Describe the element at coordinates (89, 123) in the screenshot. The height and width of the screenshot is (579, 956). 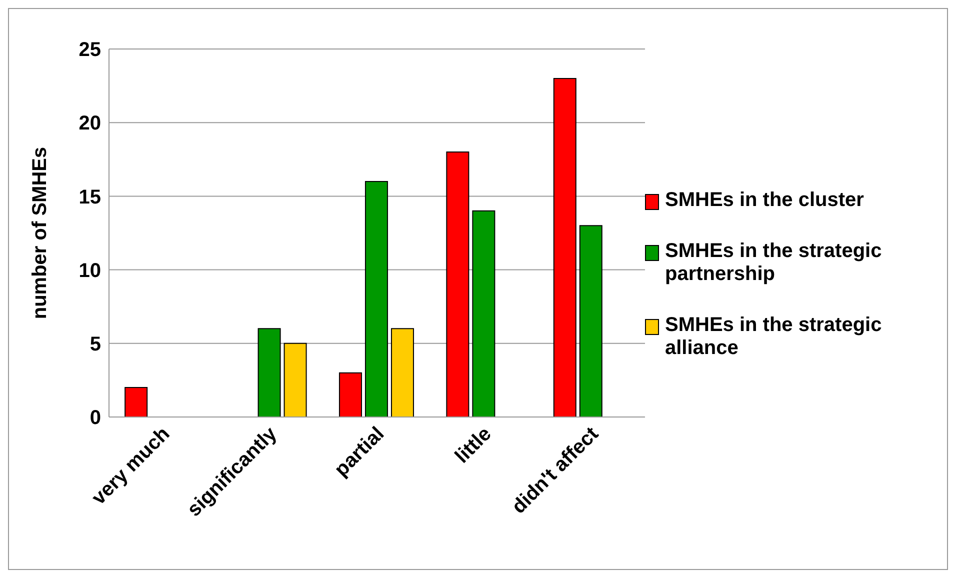
I see `y-tick-label: 20` at that location.